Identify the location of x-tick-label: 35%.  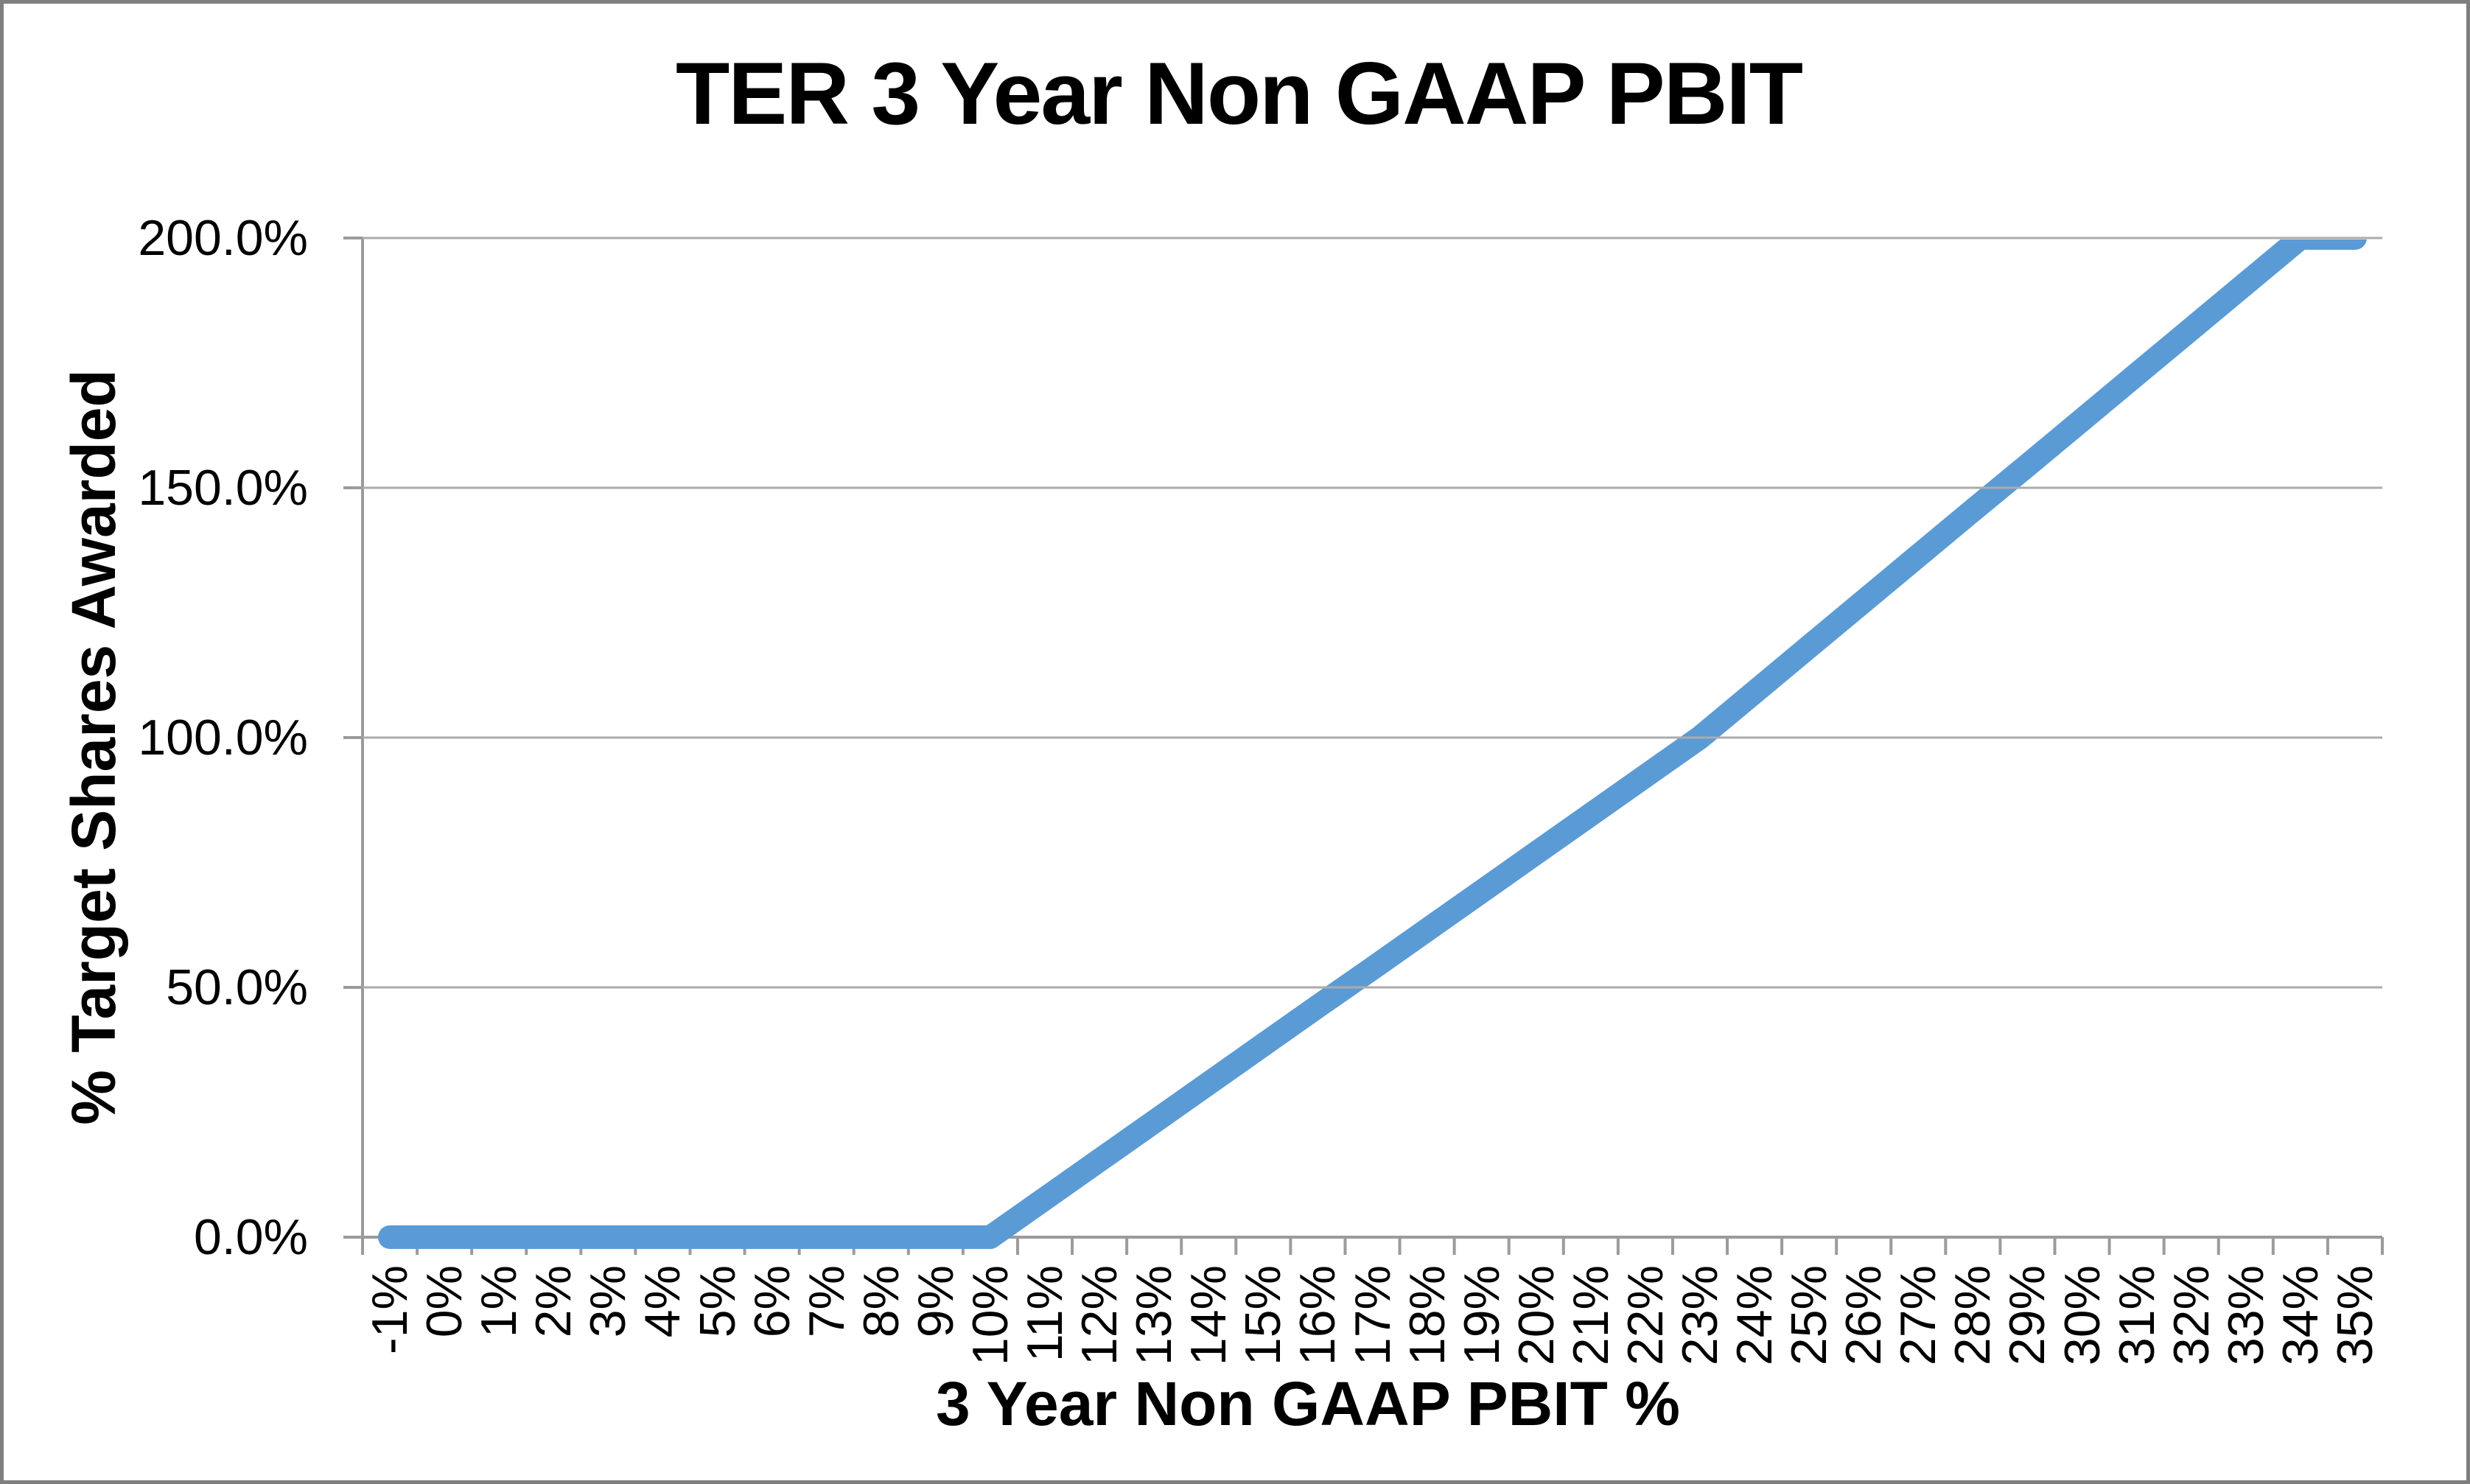
(2354, 1315).